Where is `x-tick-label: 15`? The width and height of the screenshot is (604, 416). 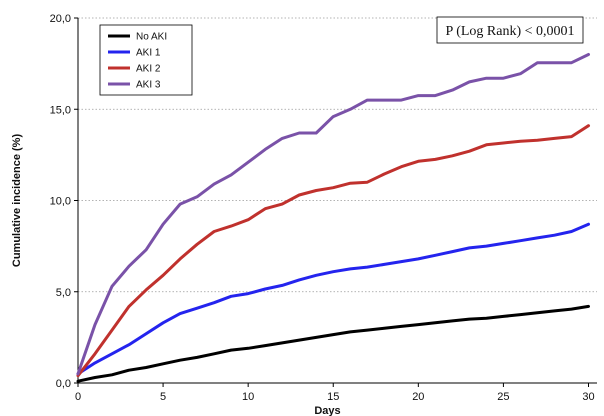
x-tick-label: 15 is located at coordinates (333, 397).